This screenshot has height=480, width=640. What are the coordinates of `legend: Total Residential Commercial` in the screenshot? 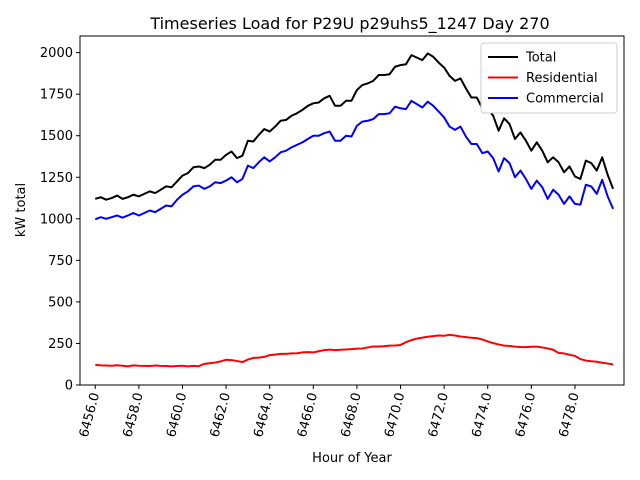 It's located at (549, 78).